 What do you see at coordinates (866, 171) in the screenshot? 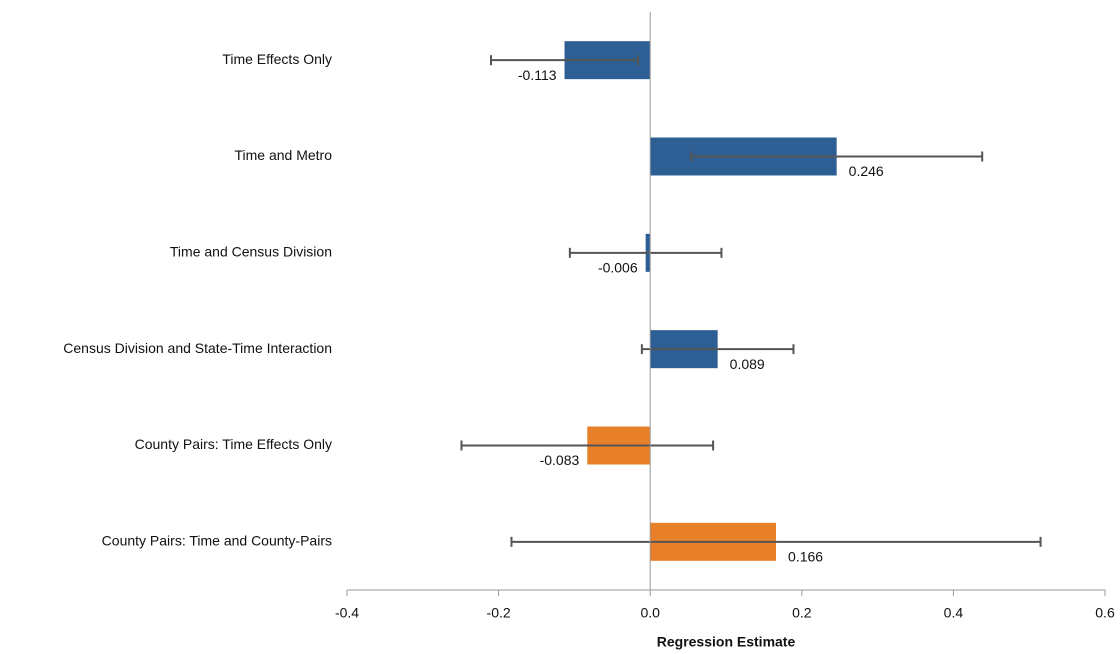
I see `value-label: 0.246` at bounding box center [866, 171].